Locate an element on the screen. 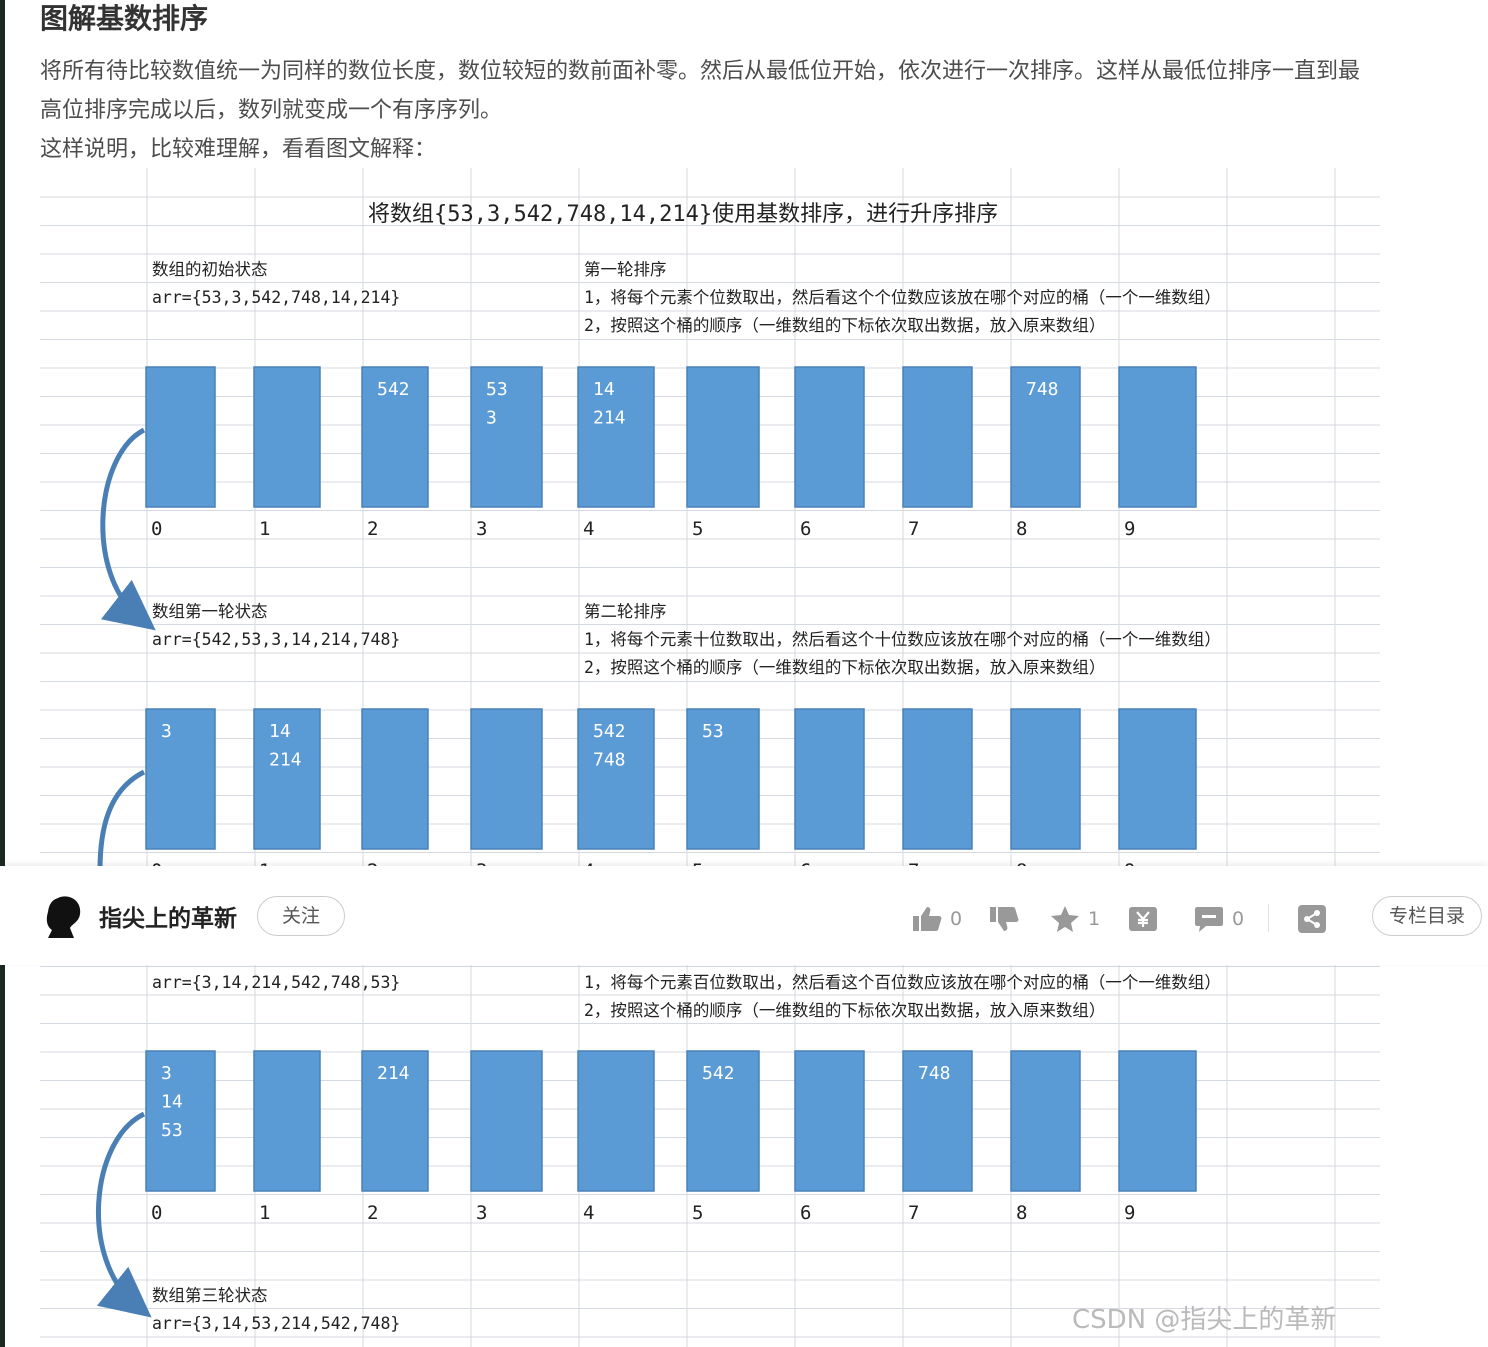 The height and width of the screenshot is (1347, 1488). author-avatar is located at coordinates (64, 916).